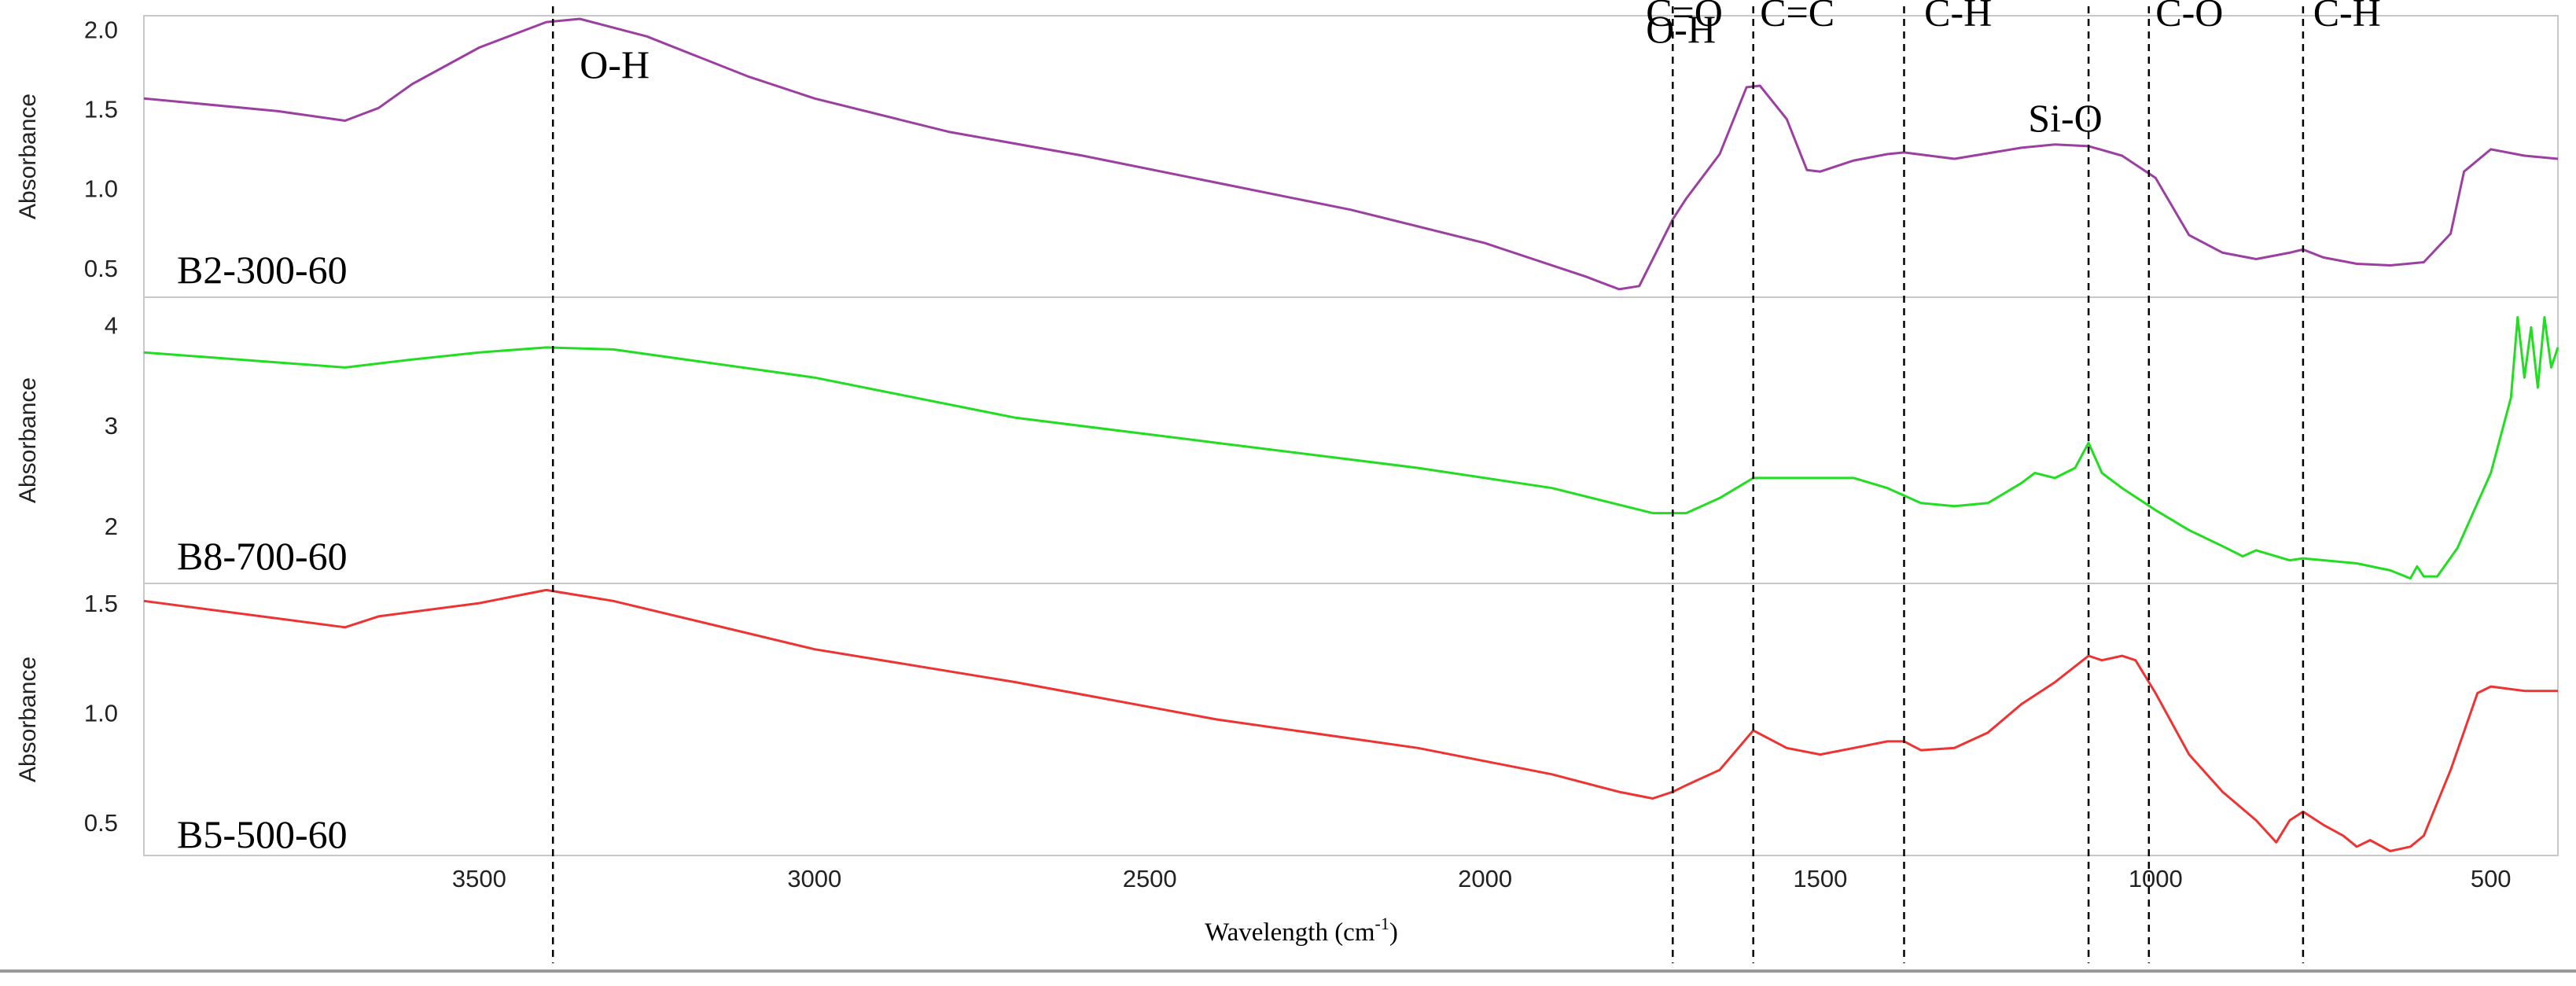 The height and width of the screenshot is (986, 2576). What do you see at coordinates (1393, 932) in the screenshot?
I see `x-axis-label-close: )` at bounding box center [1393, 932].